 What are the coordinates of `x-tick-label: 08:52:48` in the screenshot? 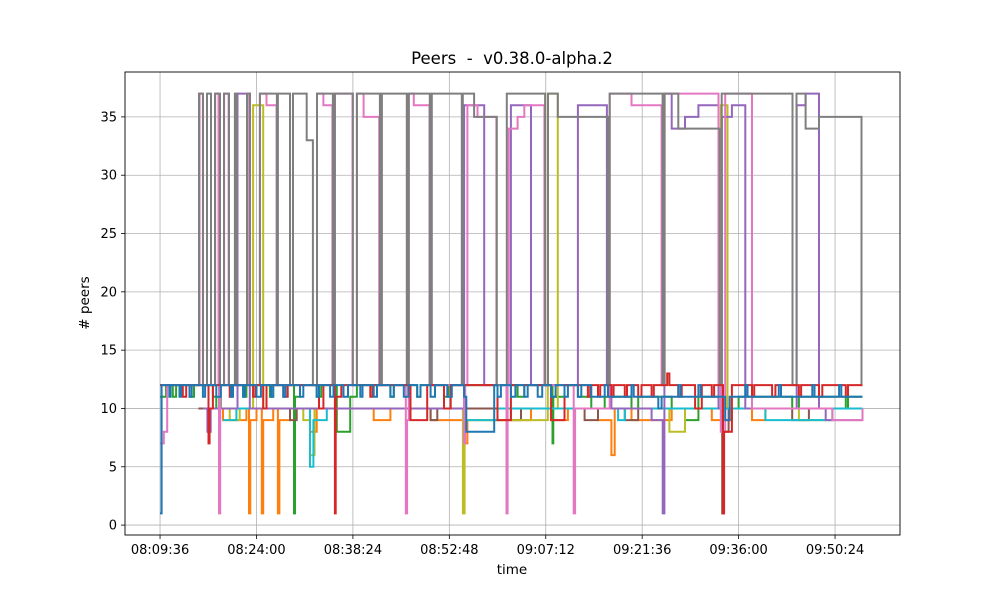 It's located at (449, 550).